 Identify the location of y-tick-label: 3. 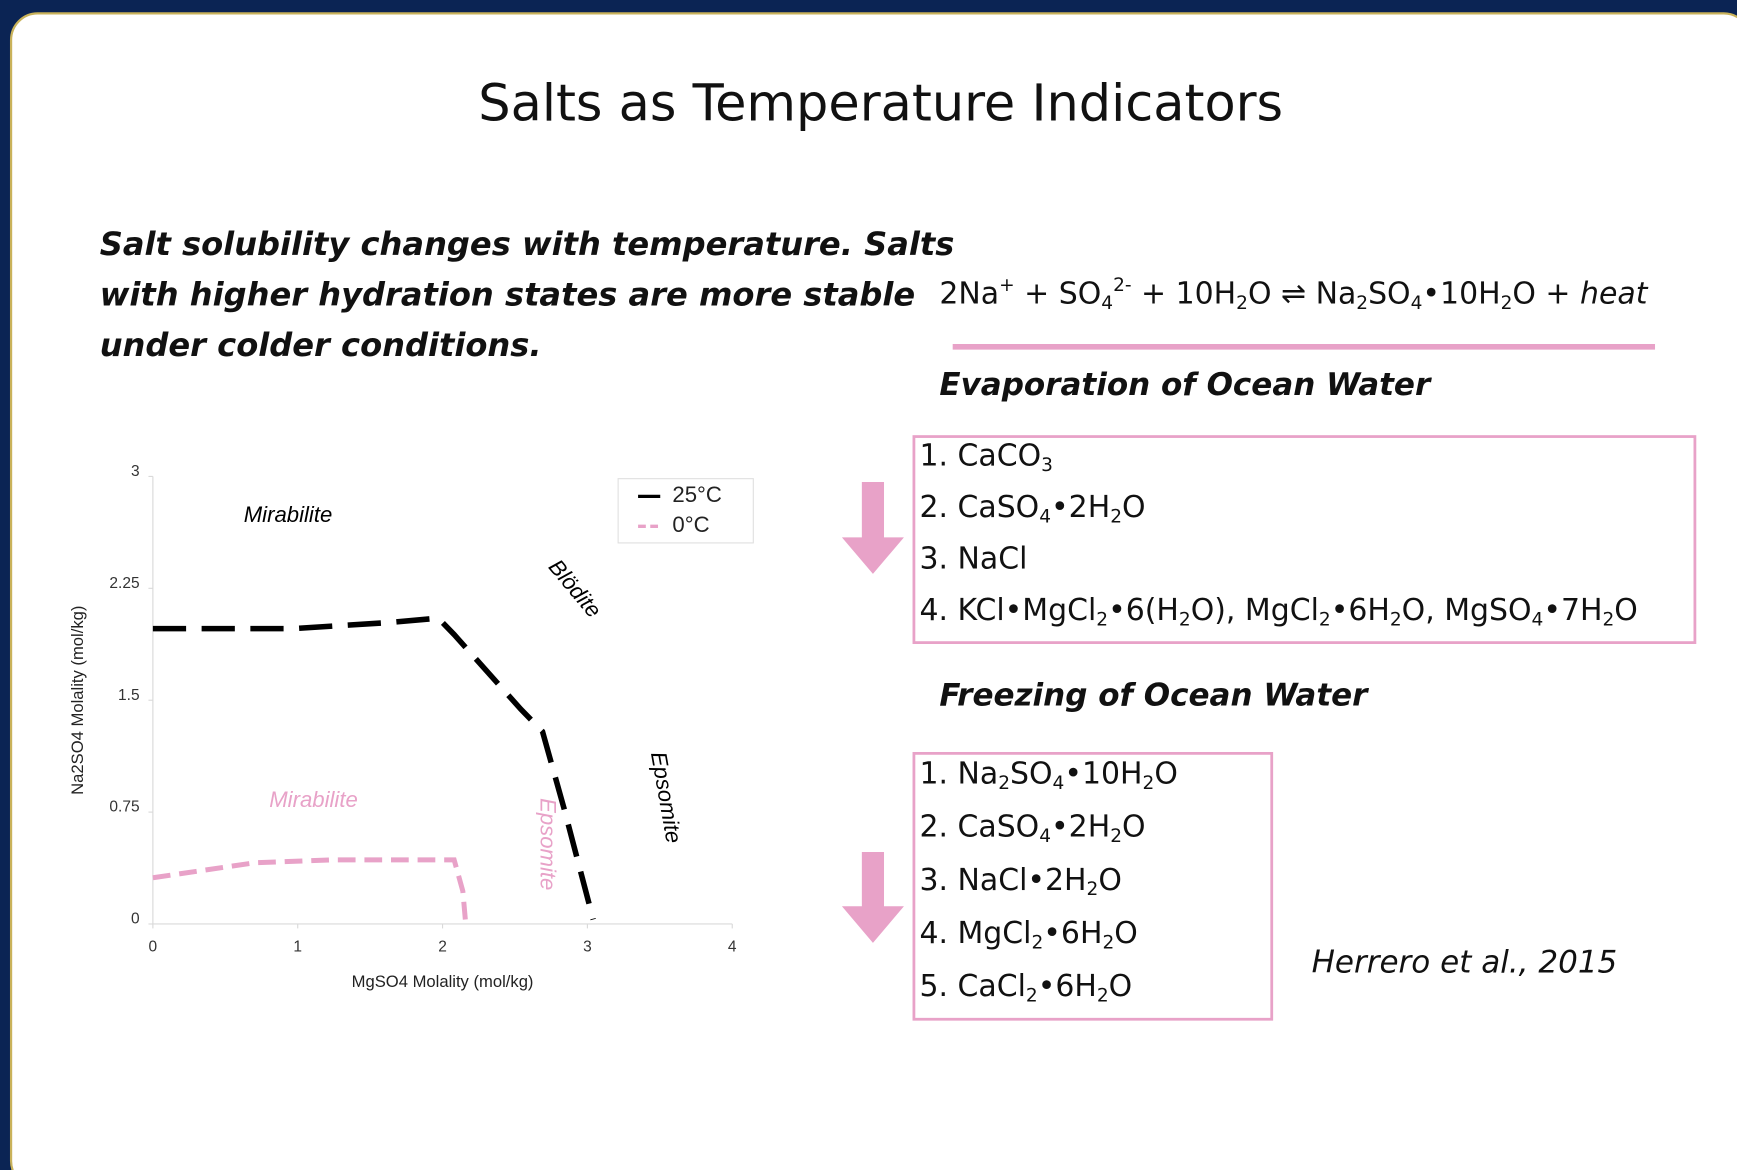
(135, 471).